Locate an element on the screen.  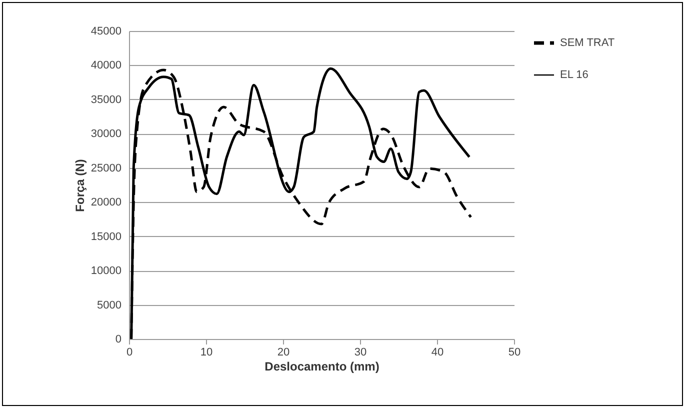
y-tick-label: 45000 is located at coordinates (106, 32).